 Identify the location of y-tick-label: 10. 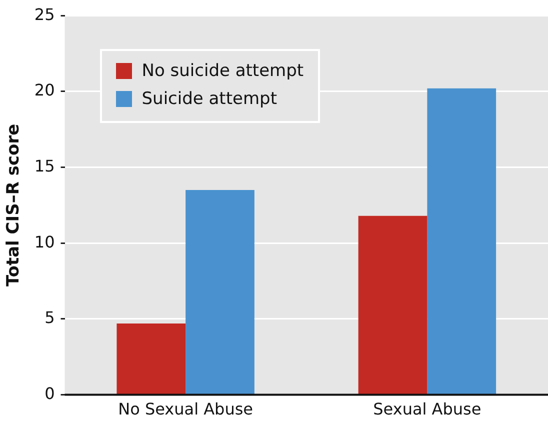
(44, 242).